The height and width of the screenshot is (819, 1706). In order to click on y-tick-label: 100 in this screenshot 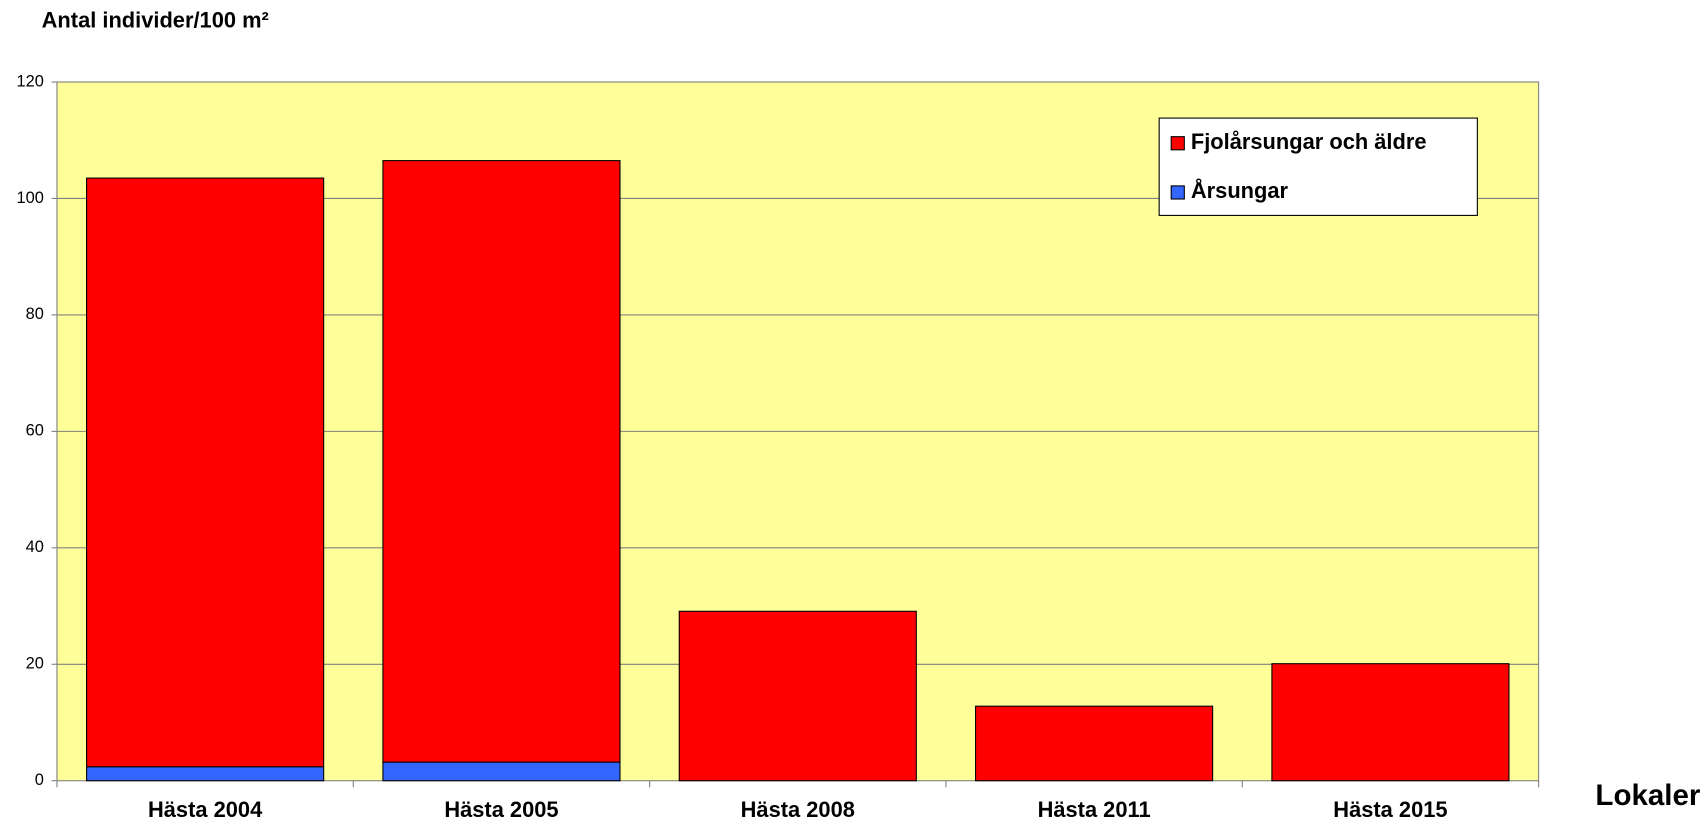, I will do `click(29, 198)`.